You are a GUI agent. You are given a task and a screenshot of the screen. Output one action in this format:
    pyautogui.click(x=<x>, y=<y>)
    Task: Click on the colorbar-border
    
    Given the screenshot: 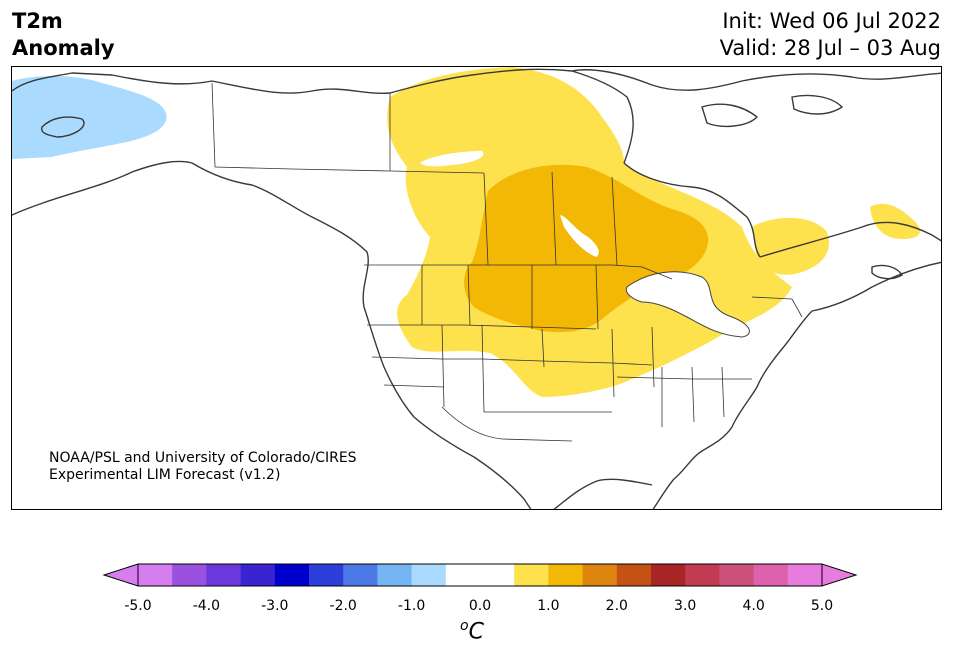 What is the action you would take?
    pyautogui.click(x=480, y=575)
    